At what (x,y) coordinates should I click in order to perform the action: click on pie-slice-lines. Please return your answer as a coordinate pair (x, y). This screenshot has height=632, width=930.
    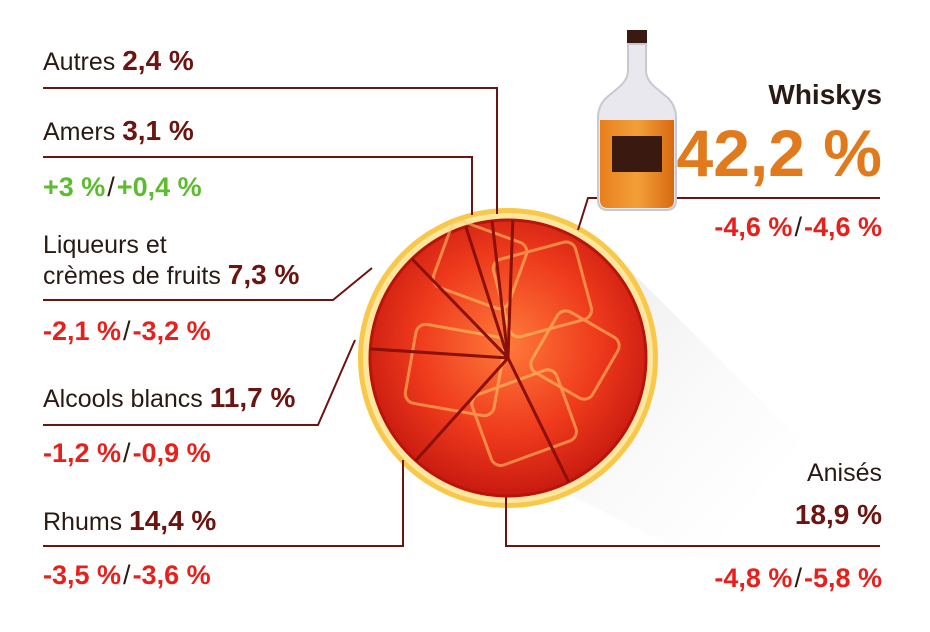
    Looking at the image, I should click on (470, 351).